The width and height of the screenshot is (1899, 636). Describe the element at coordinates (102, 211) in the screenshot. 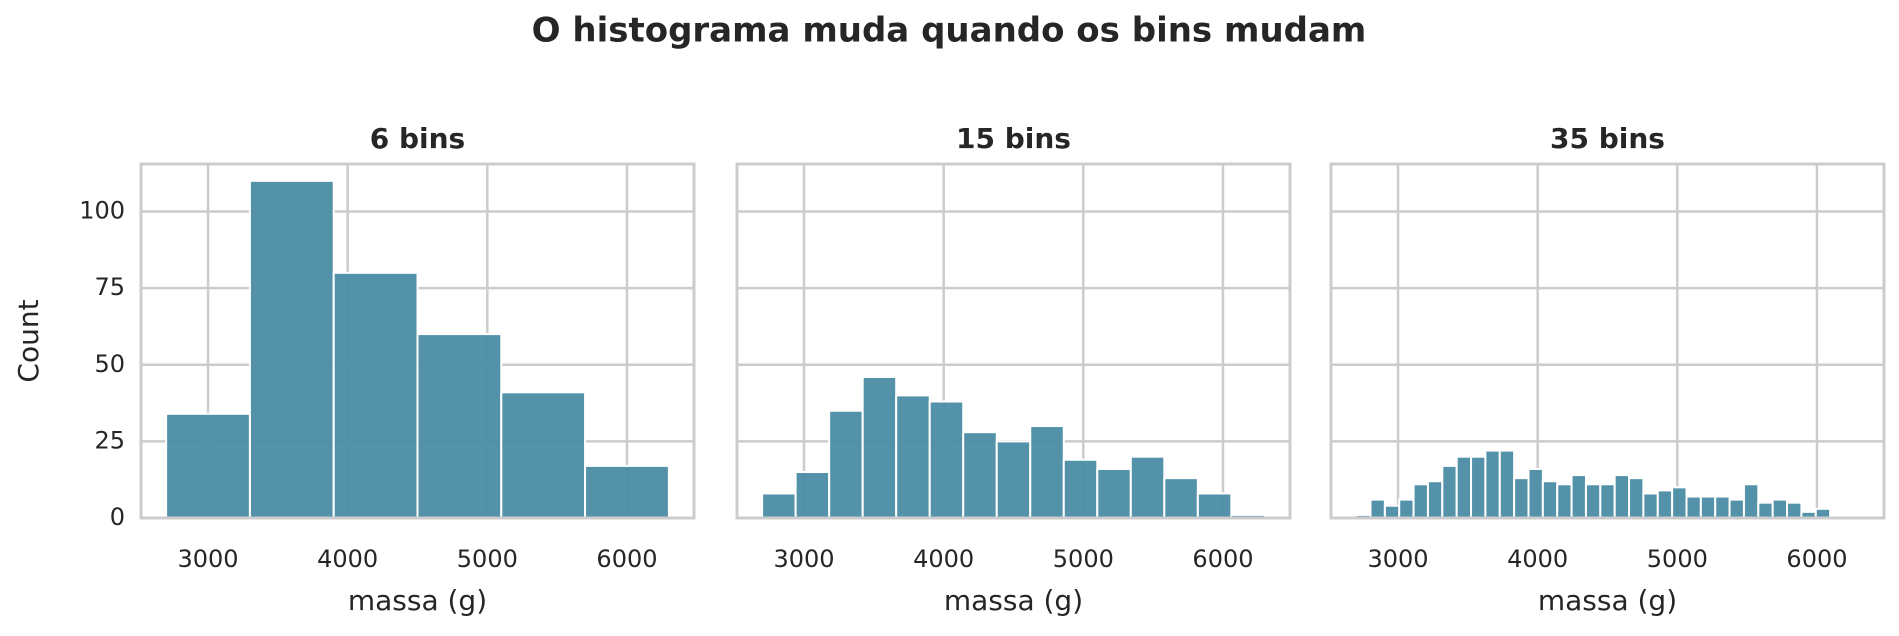

I see `y-tick-label: 100` at that location.